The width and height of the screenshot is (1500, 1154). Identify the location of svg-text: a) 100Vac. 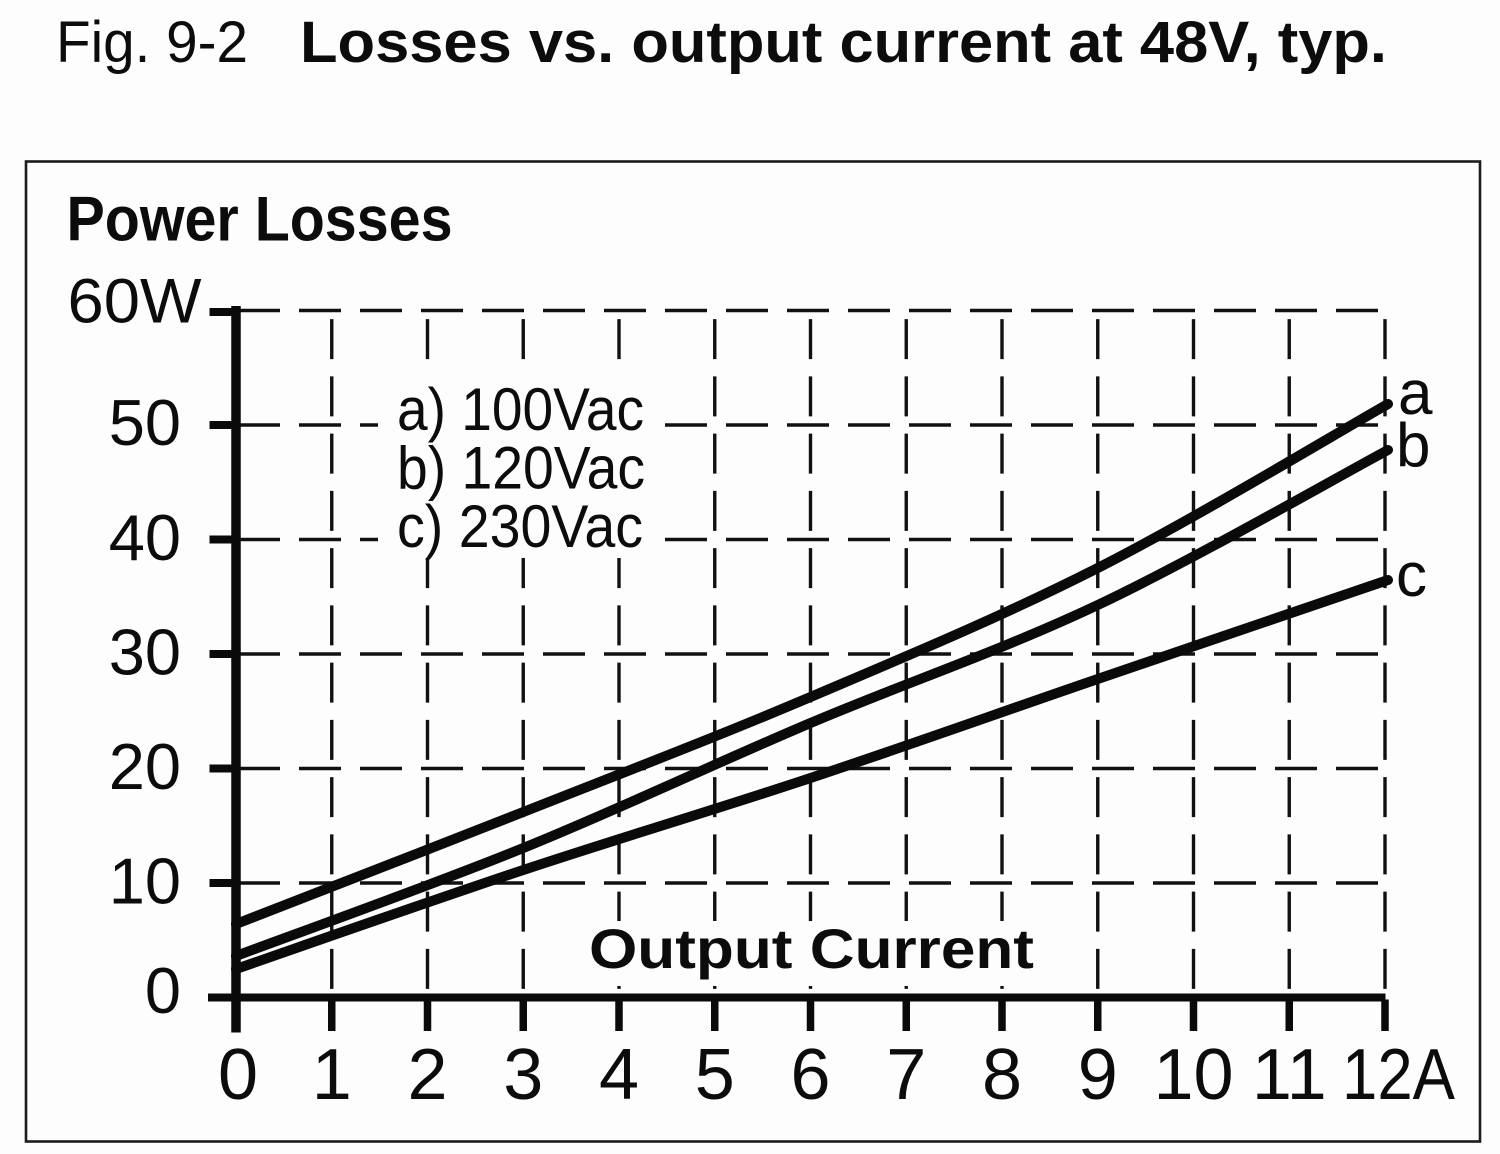
(520, 409).